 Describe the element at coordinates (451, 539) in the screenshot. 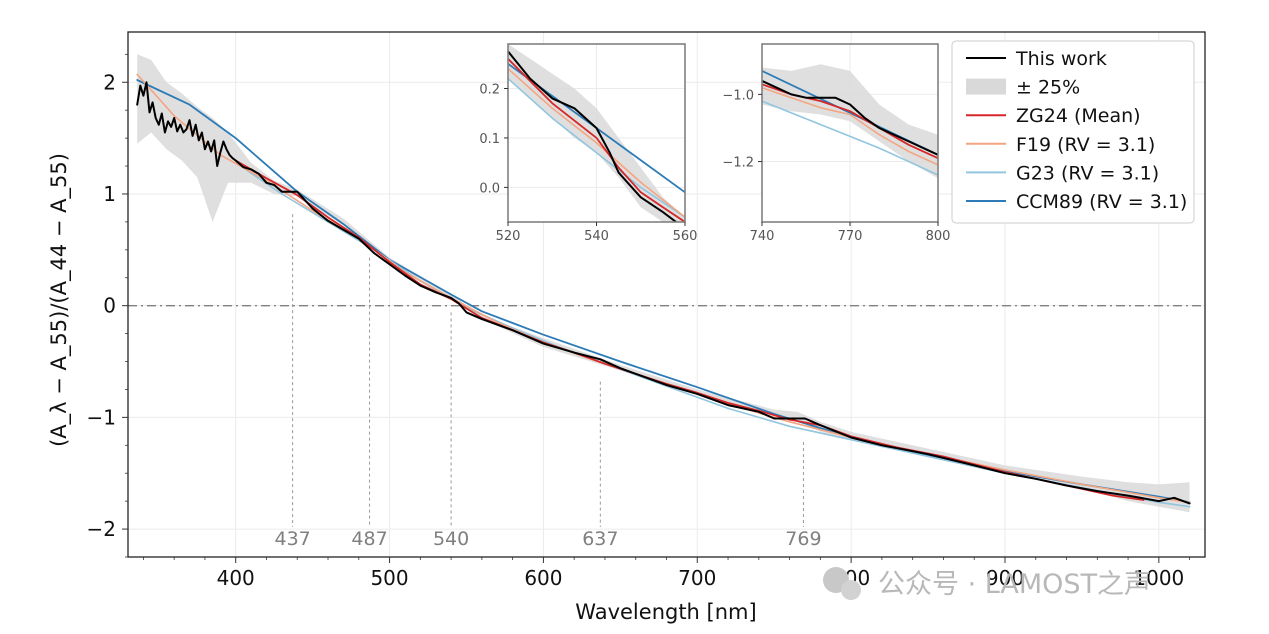

I see `feature-label: 540` at that location.